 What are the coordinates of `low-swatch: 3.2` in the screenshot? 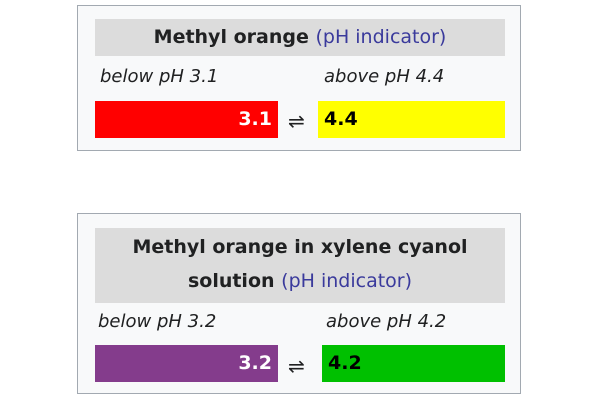 It's located at (186, 363).